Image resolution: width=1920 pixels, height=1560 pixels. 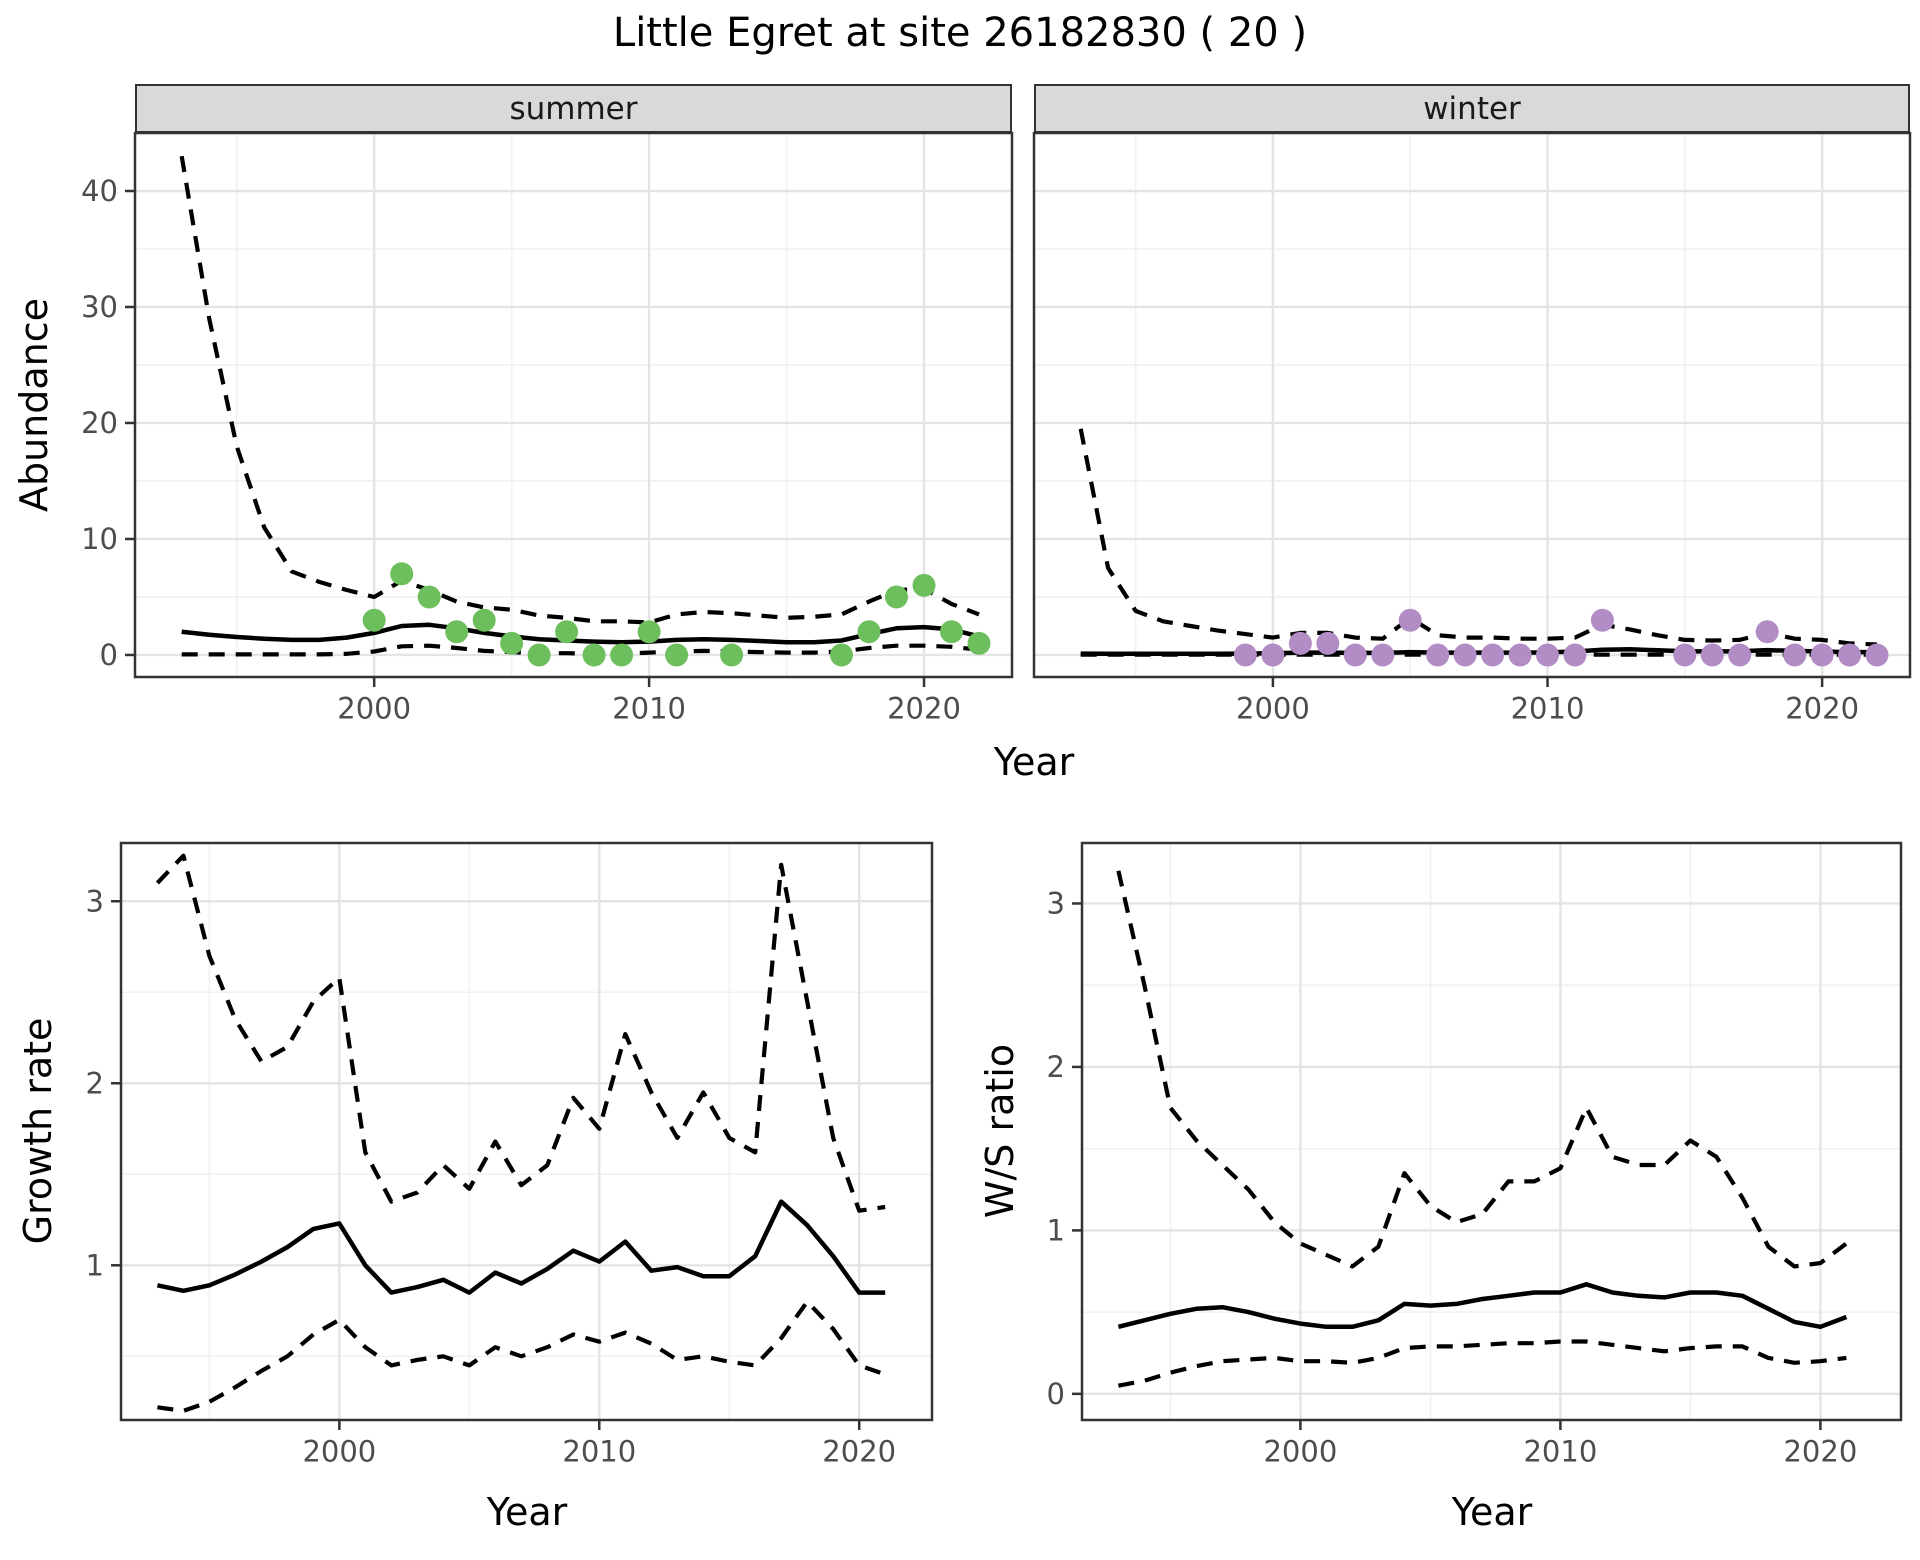 I want to click on x-axis-title-top: Year, so click(x=1034, y=762).